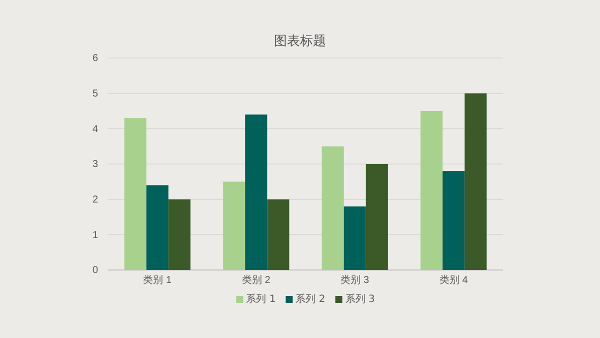 Image resolution: width=600 pixels, height=338 pixels. Describe the element at coordinates (256, 280) in the screenshot. I see `x-tick-label: 类别 2` at that location.